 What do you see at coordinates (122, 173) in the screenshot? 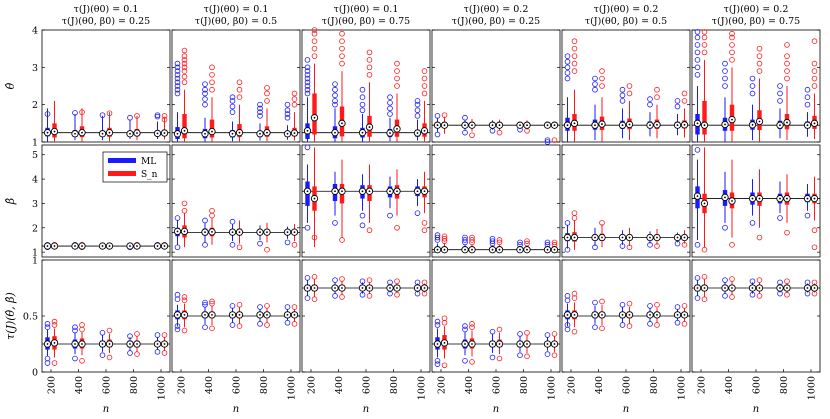
I see `legend-swatch-sn` at bounding box center [122, 173].